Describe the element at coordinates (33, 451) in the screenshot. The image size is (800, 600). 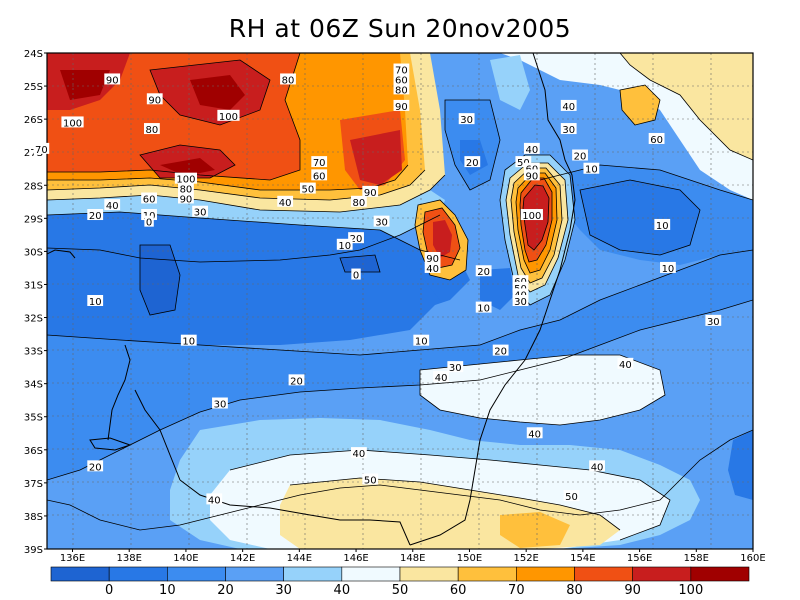
I see `lat-label-36S: 36S` at that location.